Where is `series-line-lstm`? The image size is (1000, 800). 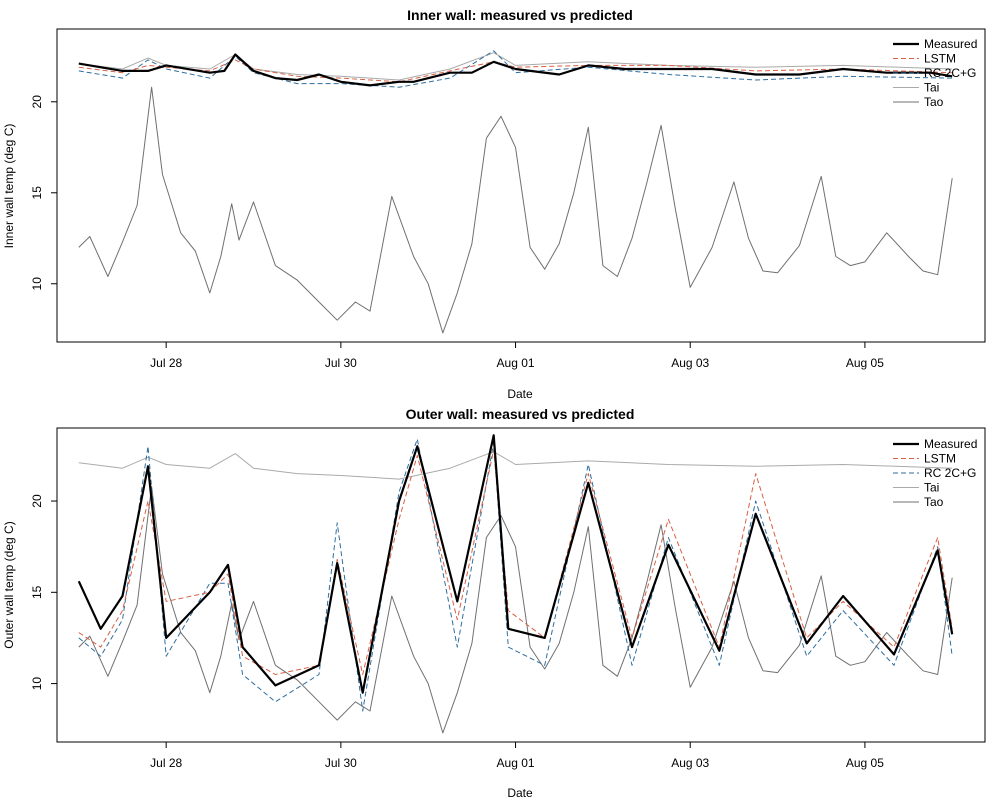
series-line-lstm is located at coordinates (515, 71).